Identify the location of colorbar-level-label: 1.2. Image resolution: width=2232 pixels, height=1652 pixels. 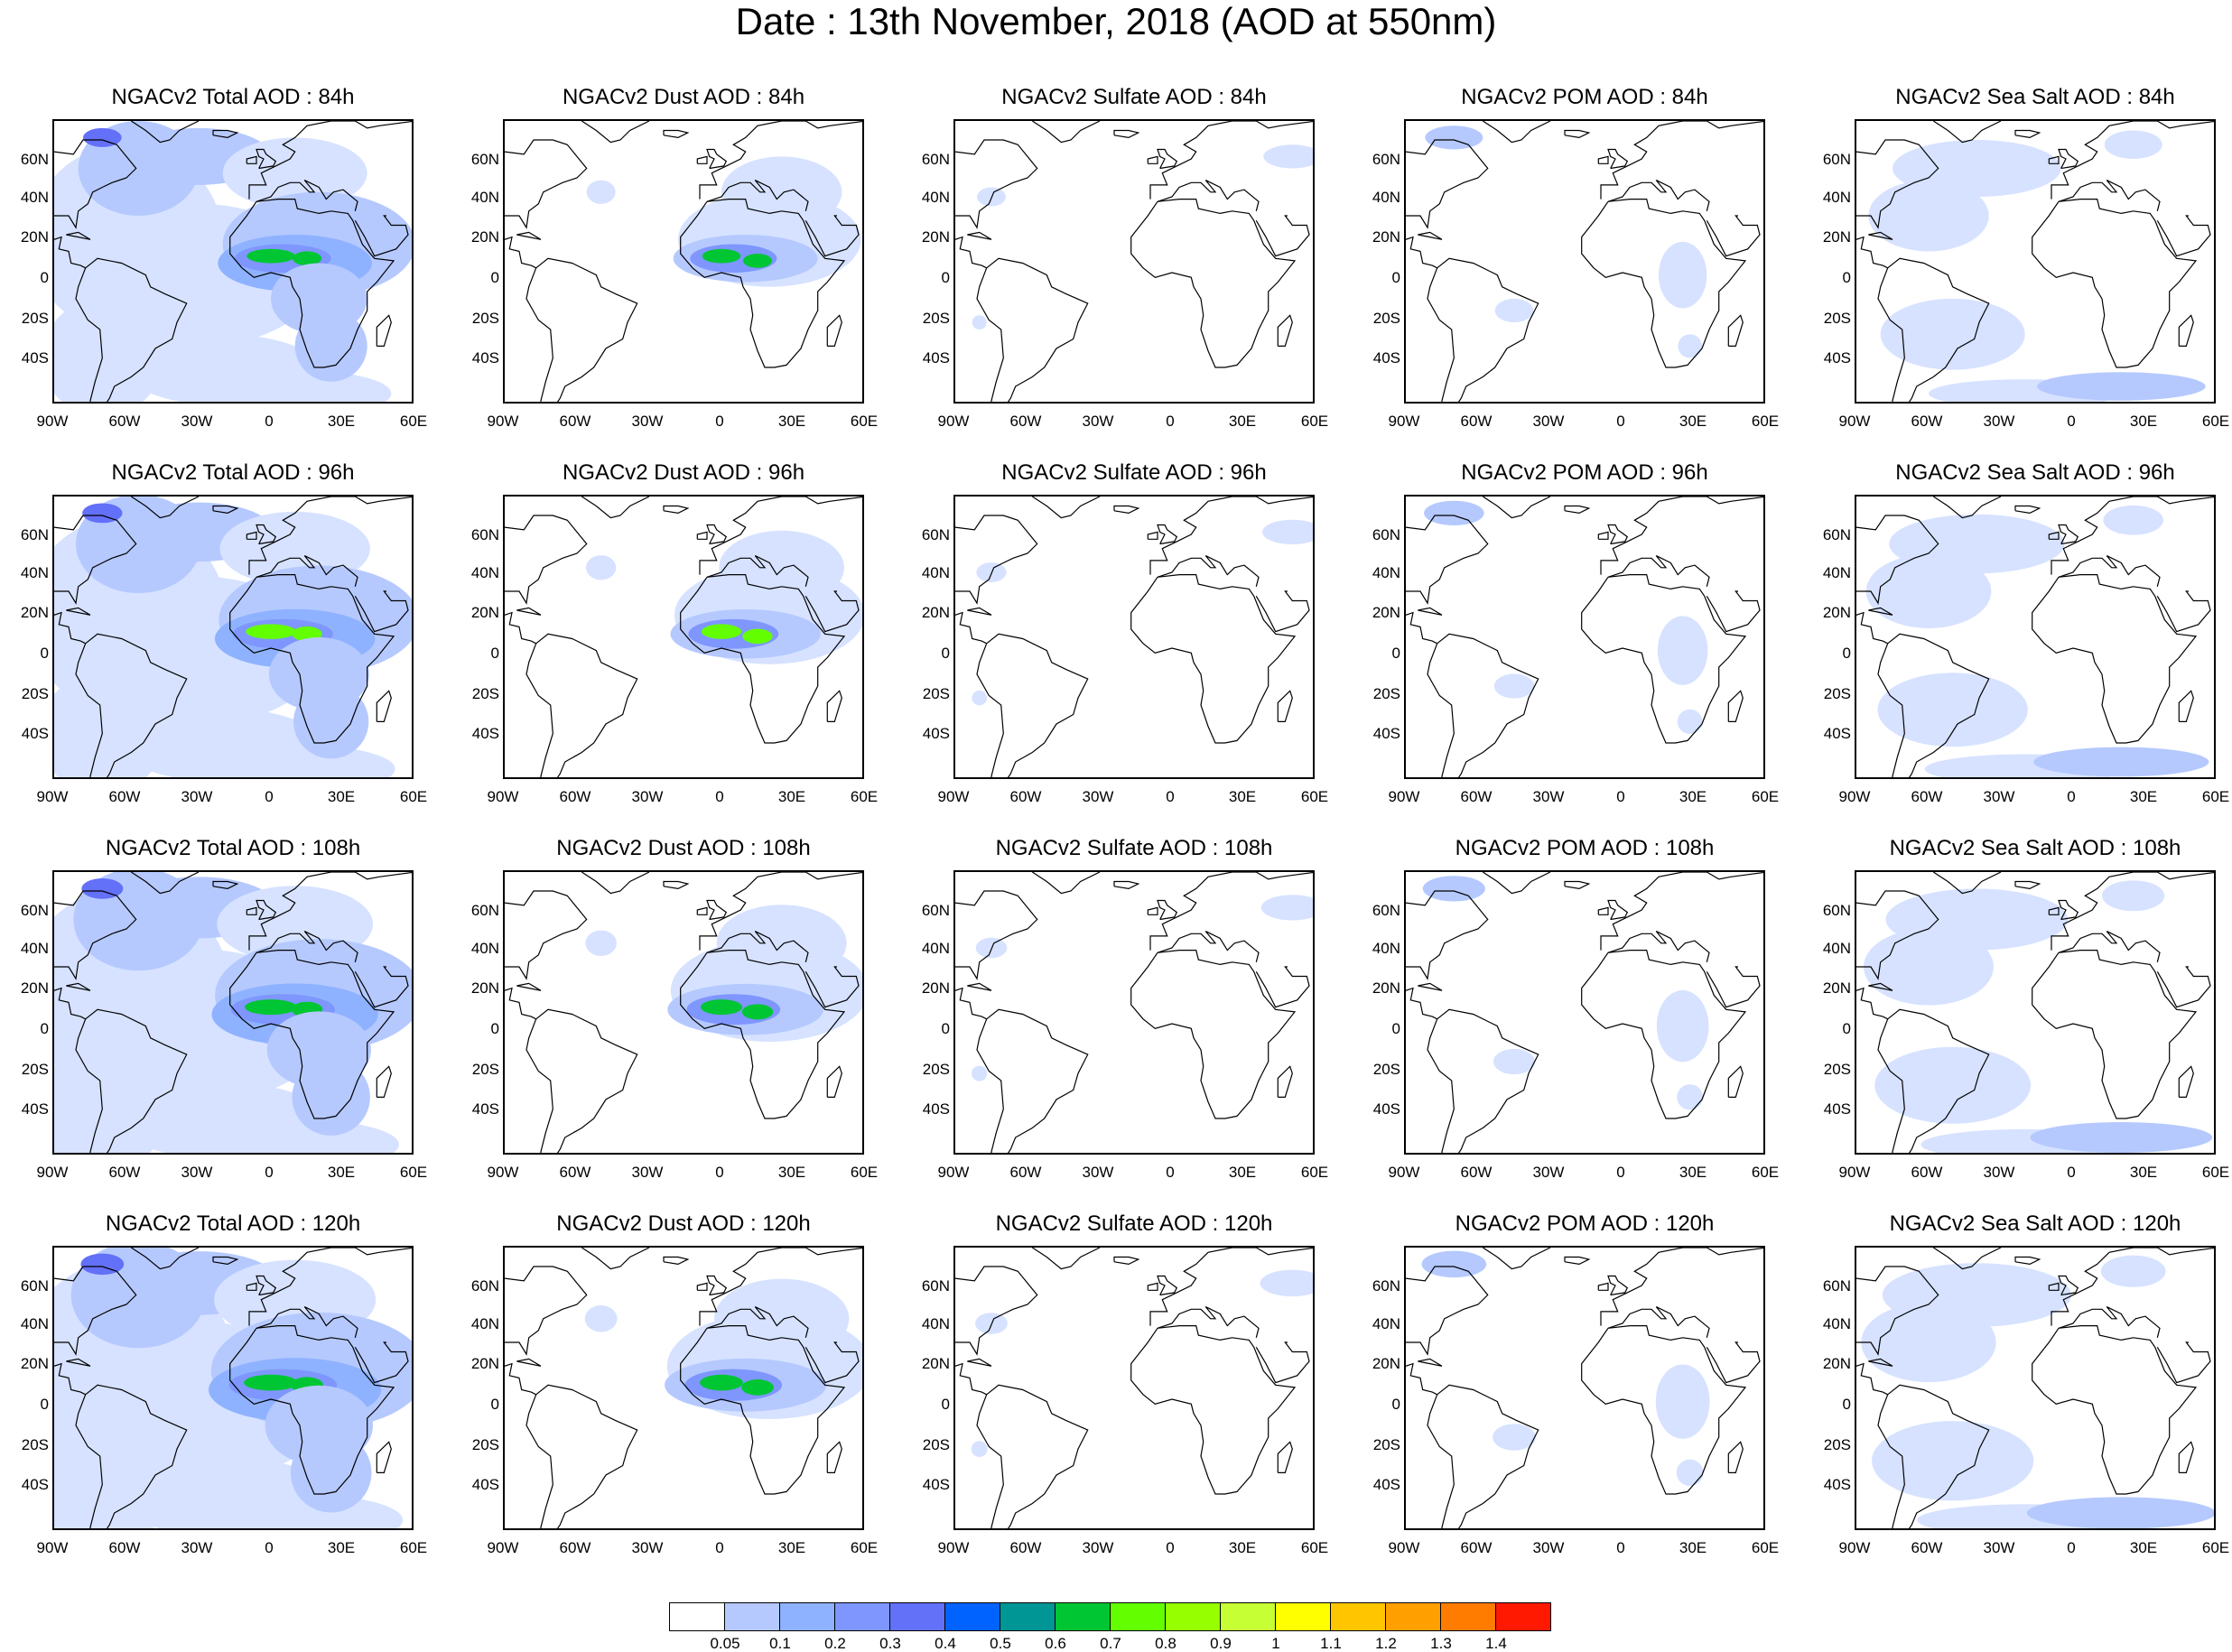
(1386, 1643).